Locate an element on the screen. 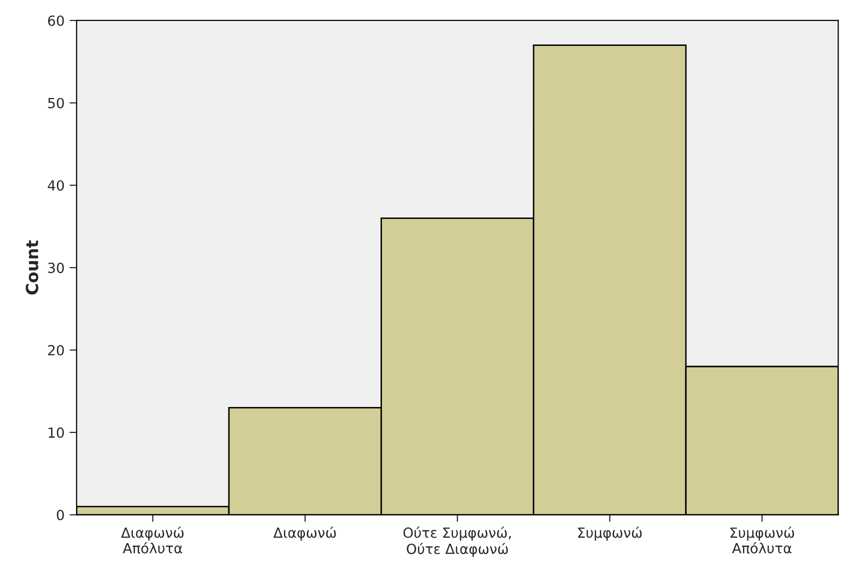 This screenshot has width=851, height=585. x-tick-label: Συμφωνώ Απόλυτα is located at coordinates (762, 540).